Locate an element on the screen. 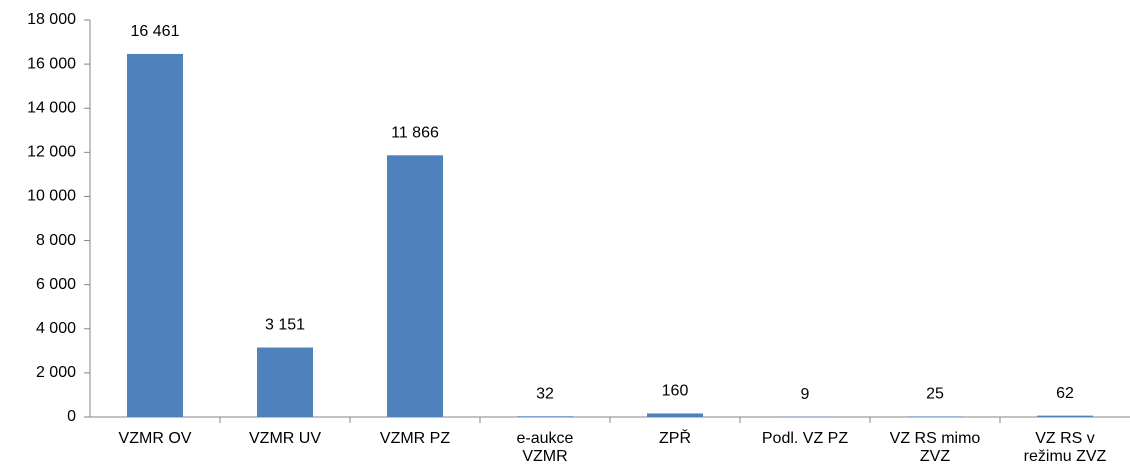  y-tick-label: 0 is located at coordinates (71, 416).